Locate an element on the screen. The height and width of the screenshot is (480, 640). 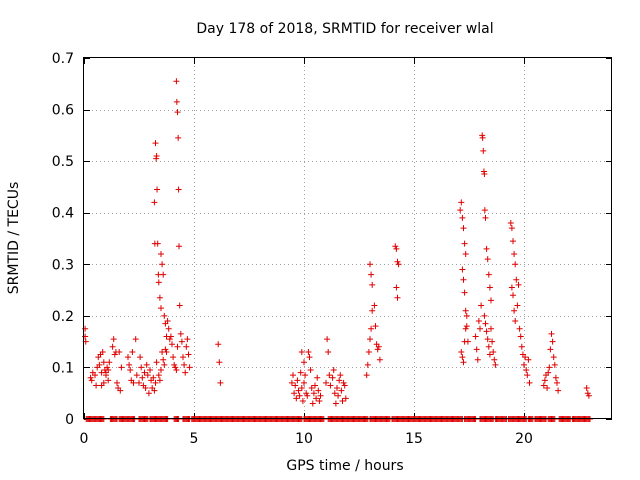
y-tick-label: 0.3 is located at coordinates (63, 265).